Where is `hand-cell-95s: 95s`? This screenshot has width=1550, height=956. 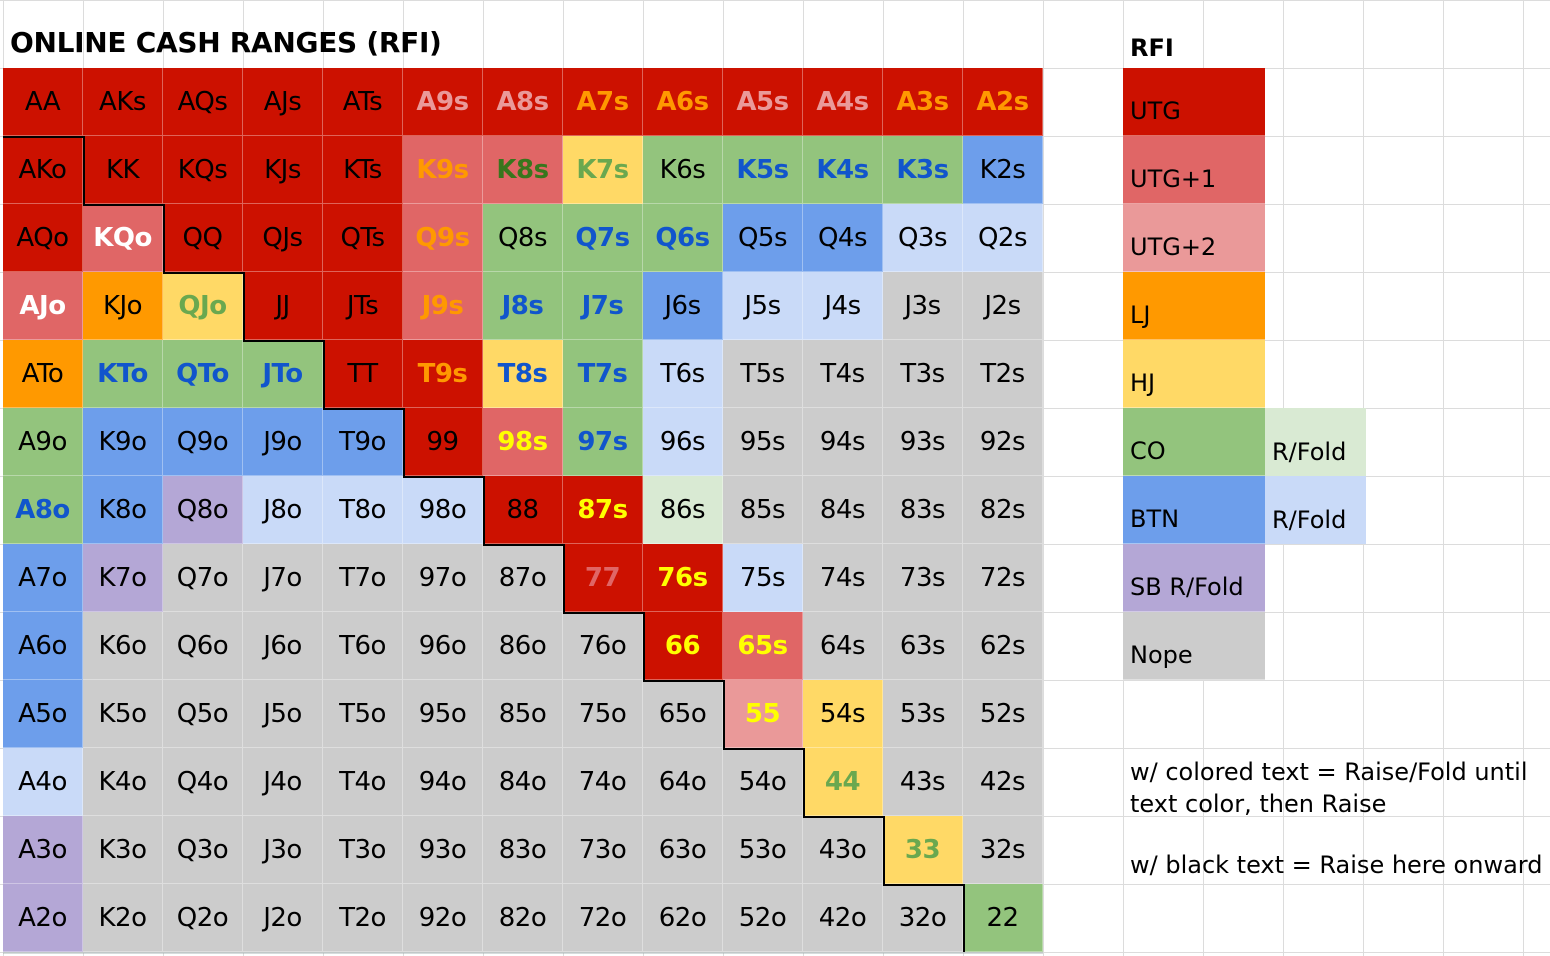 hand-cell-95s: 95s is located at coordinates (763, 442).